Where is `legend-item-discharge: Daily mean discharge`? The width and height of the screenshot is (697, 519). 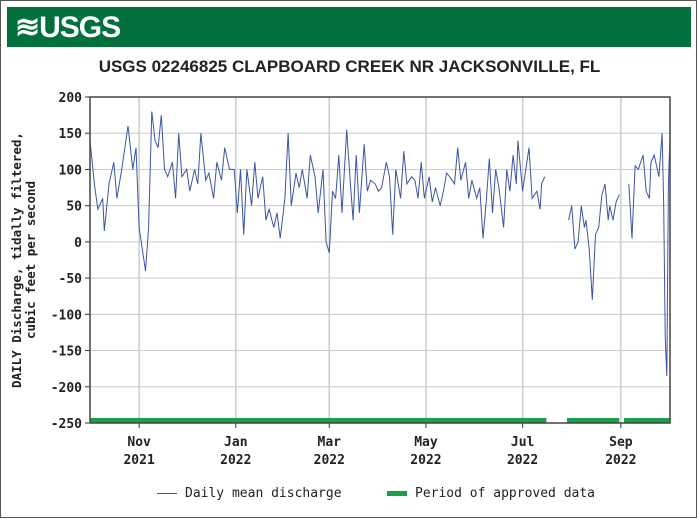
legend-item-discharge: Daily mean discharge is located at coordinates (249, 493).